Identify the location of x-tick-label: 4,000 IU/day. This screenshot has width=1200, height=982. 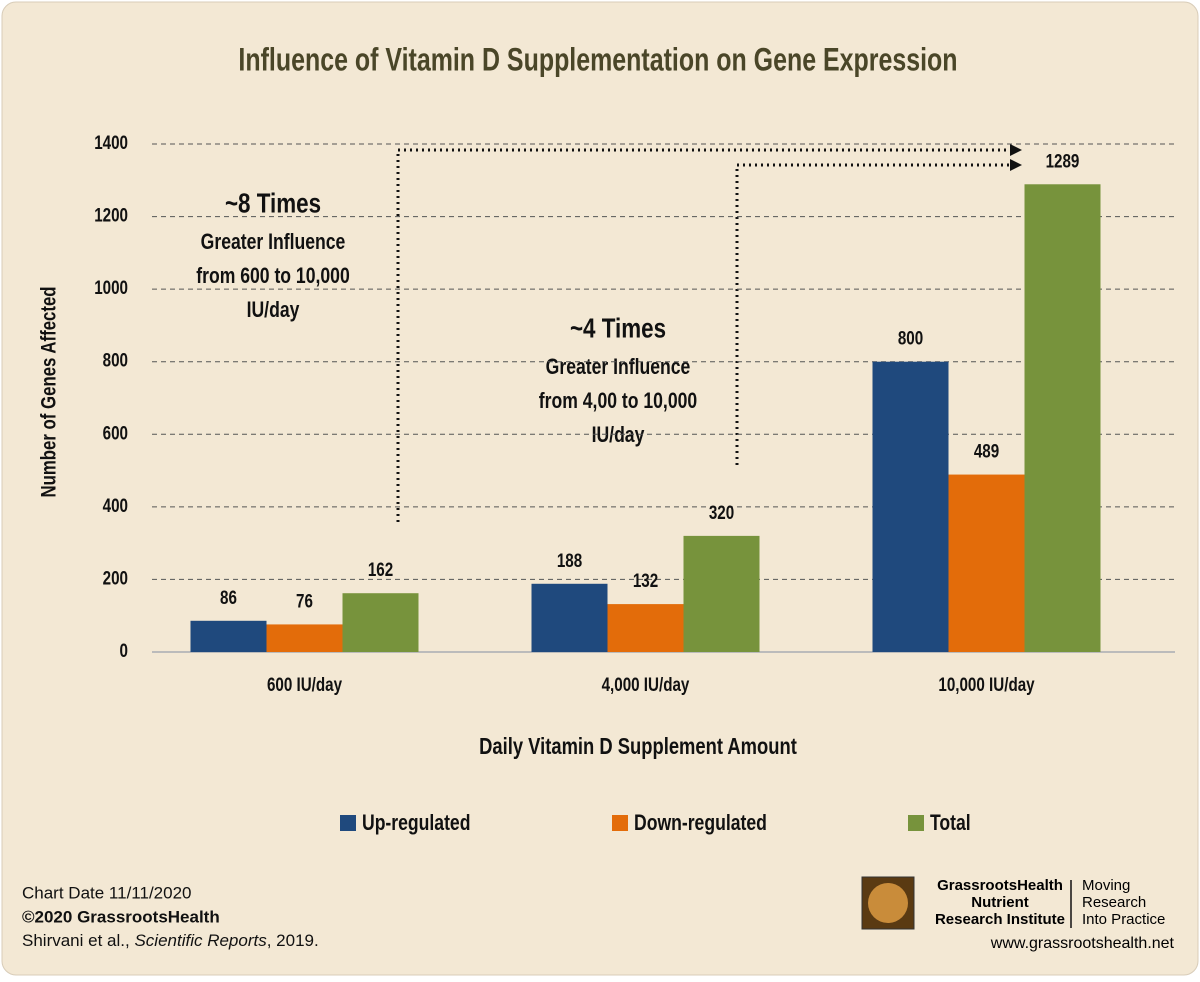
(646, 684).